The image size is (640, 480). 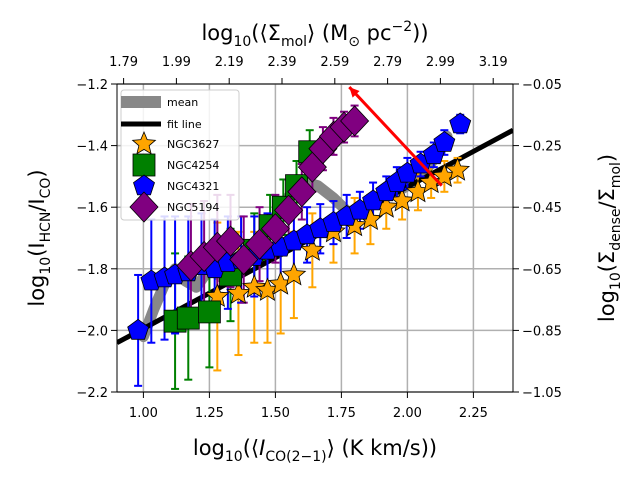 What do you see at coordinates (542, 208) in the screenshot?
I see `y-tick-label-right: −0.45` at bounding box center [542, 208].